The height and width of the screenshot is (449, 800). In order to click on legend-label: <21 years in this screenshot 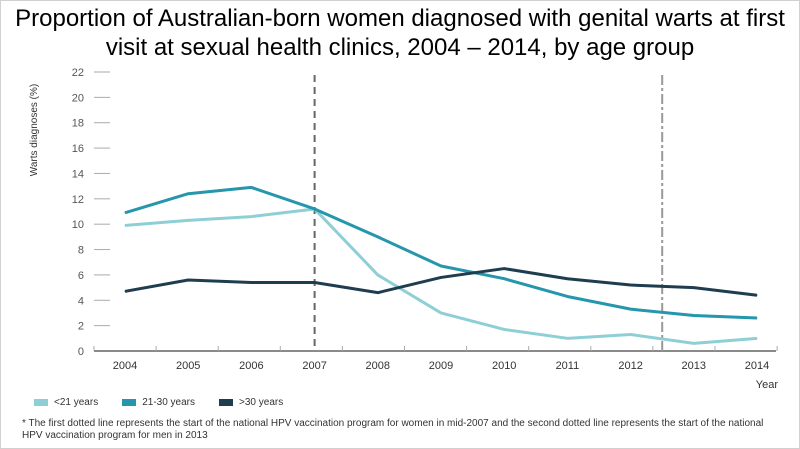, I will do `click(76, 402)`.